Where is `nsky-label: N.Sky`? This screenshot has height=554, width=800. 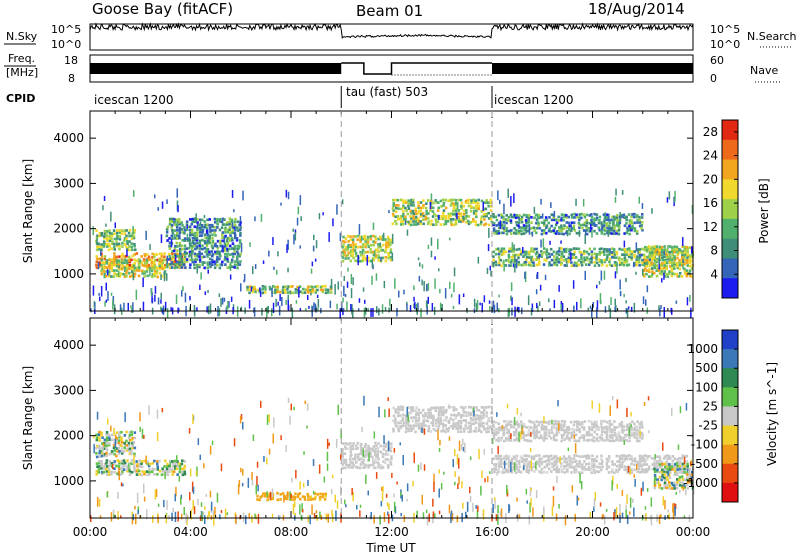 nsky-label: N.Sky is located at coordinates (22, 36).